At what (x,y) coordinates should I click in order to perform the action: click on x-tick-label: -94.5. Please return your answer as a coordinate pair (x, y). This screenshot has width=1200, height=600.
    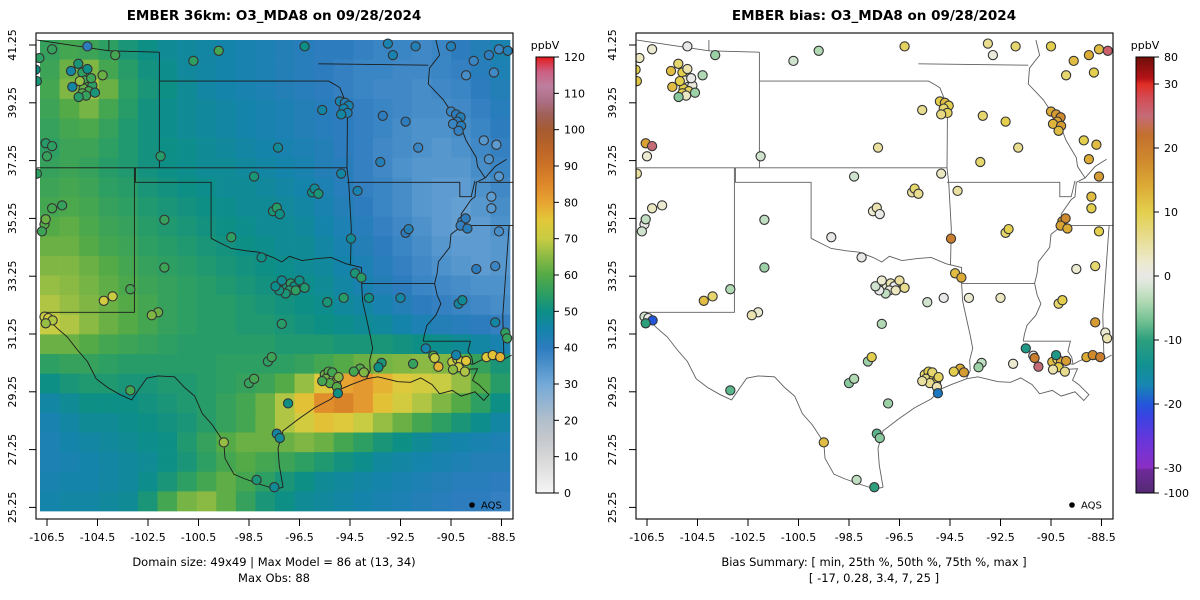
    Looking at the image, I should click on (350, 537).